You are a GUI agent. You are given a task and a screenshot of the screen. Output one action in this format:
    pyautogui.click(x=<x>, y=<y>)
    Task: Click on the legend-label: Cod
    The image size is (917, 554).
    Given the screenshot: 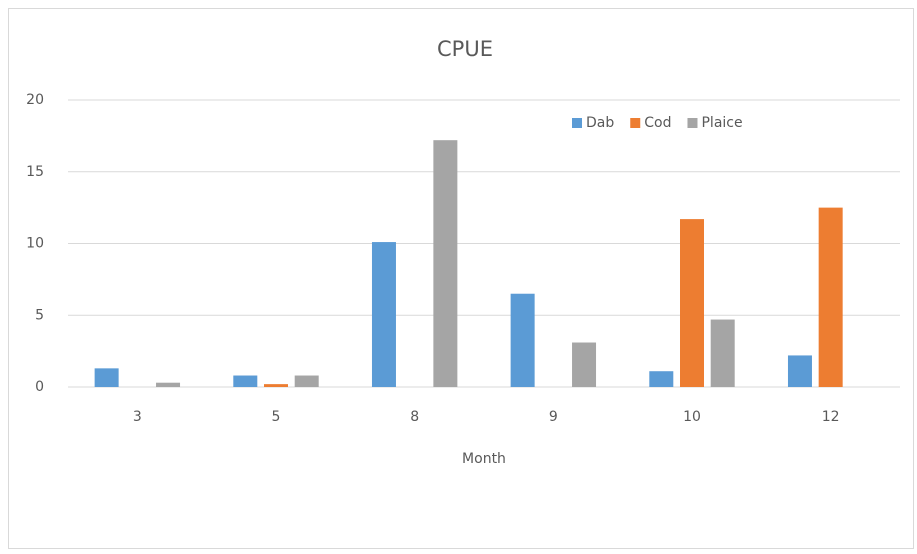 What is the action you would take?
    pyautogui.click(x=657, y=123)
    